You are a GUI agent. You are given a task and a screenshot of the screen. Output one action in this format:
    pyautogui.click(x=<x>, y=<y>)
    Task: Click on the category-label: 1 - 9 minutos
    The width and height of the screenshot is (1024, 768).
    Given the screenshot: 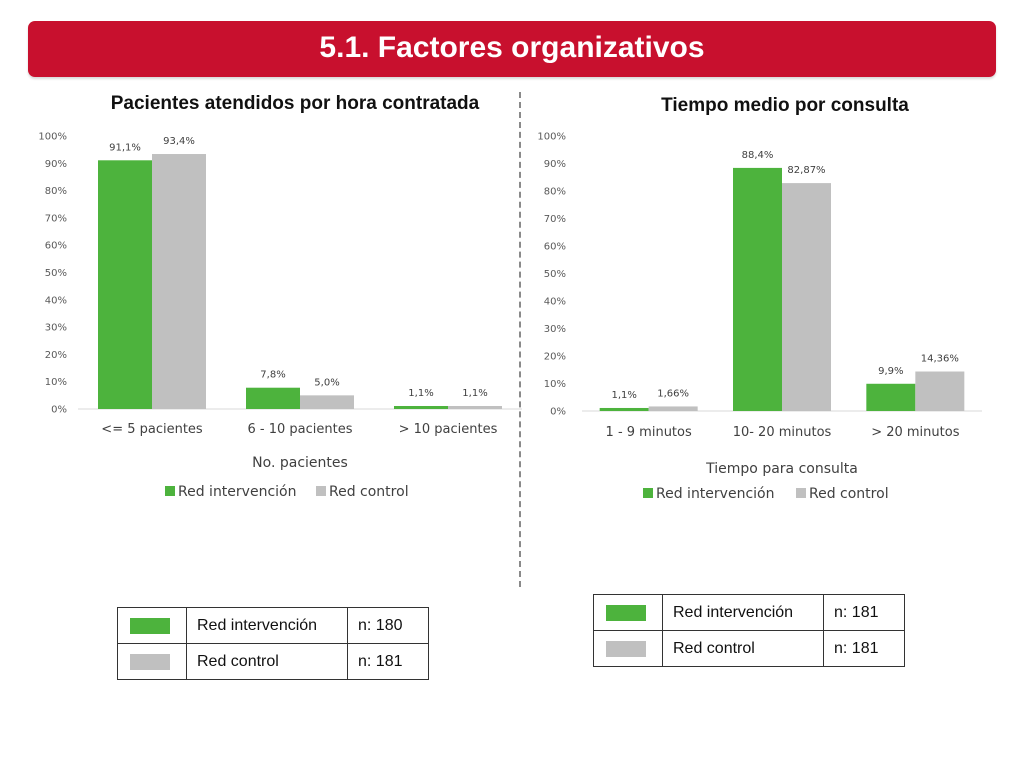 What is the action you would take?
    pyautogui.click(x=649, y=432)
    